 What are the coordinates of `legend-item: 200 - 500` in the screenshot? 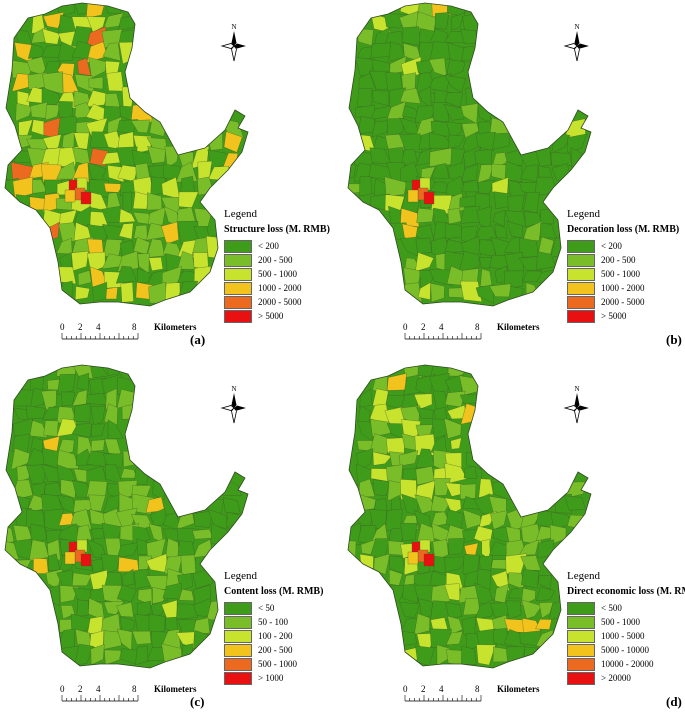 It's located at (623, 260).